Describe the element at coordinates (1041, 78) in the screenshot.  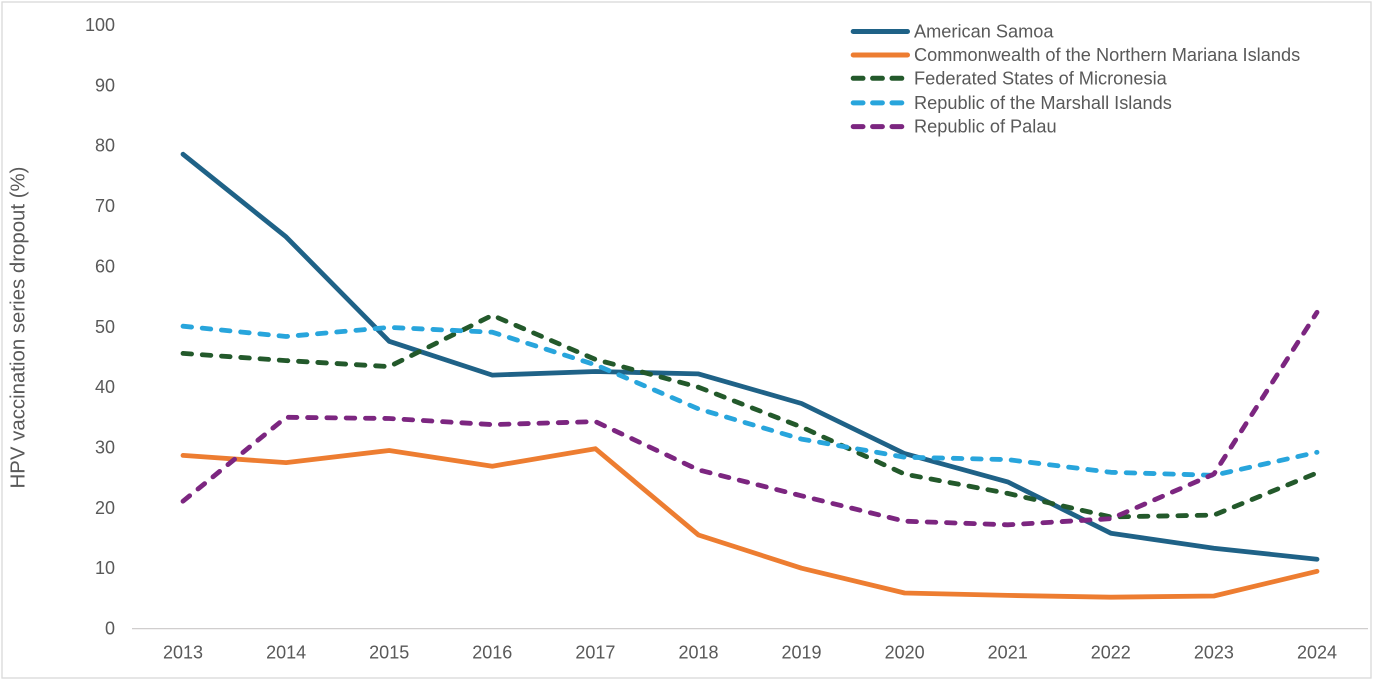
I see `svg-text: Federated States of Micronesia` at that location.